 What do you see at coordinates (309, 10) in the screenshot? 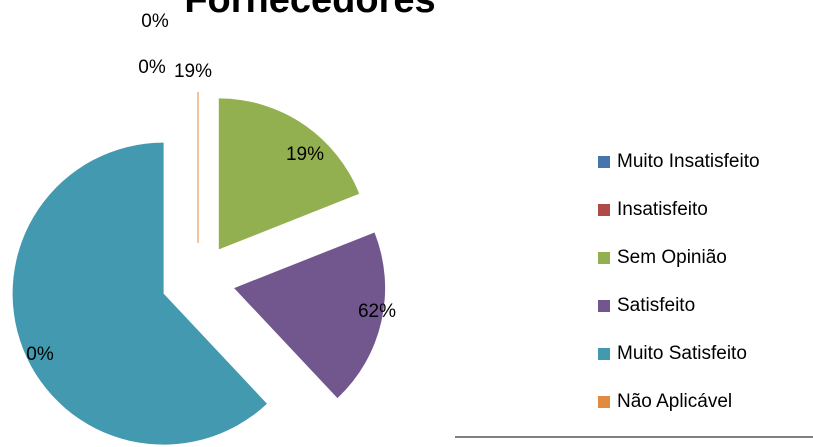
I see `chart-title: Fornecedores` at bounding box center [309, 10].